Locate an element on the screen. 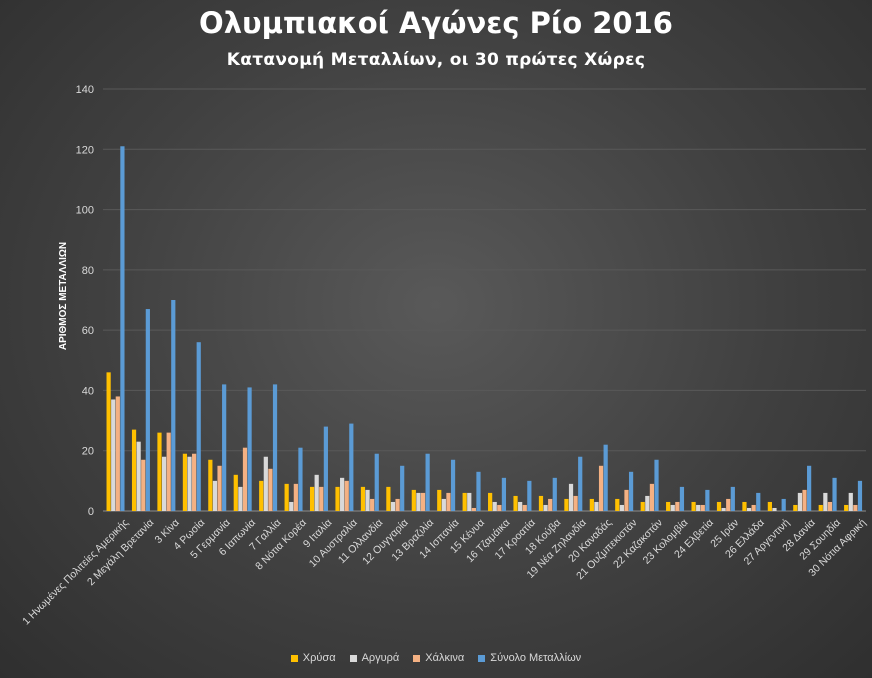  x-category-label: 1 Ηνωμένες Πολιτείες Αμερικής is located at coordinates (75, 572).